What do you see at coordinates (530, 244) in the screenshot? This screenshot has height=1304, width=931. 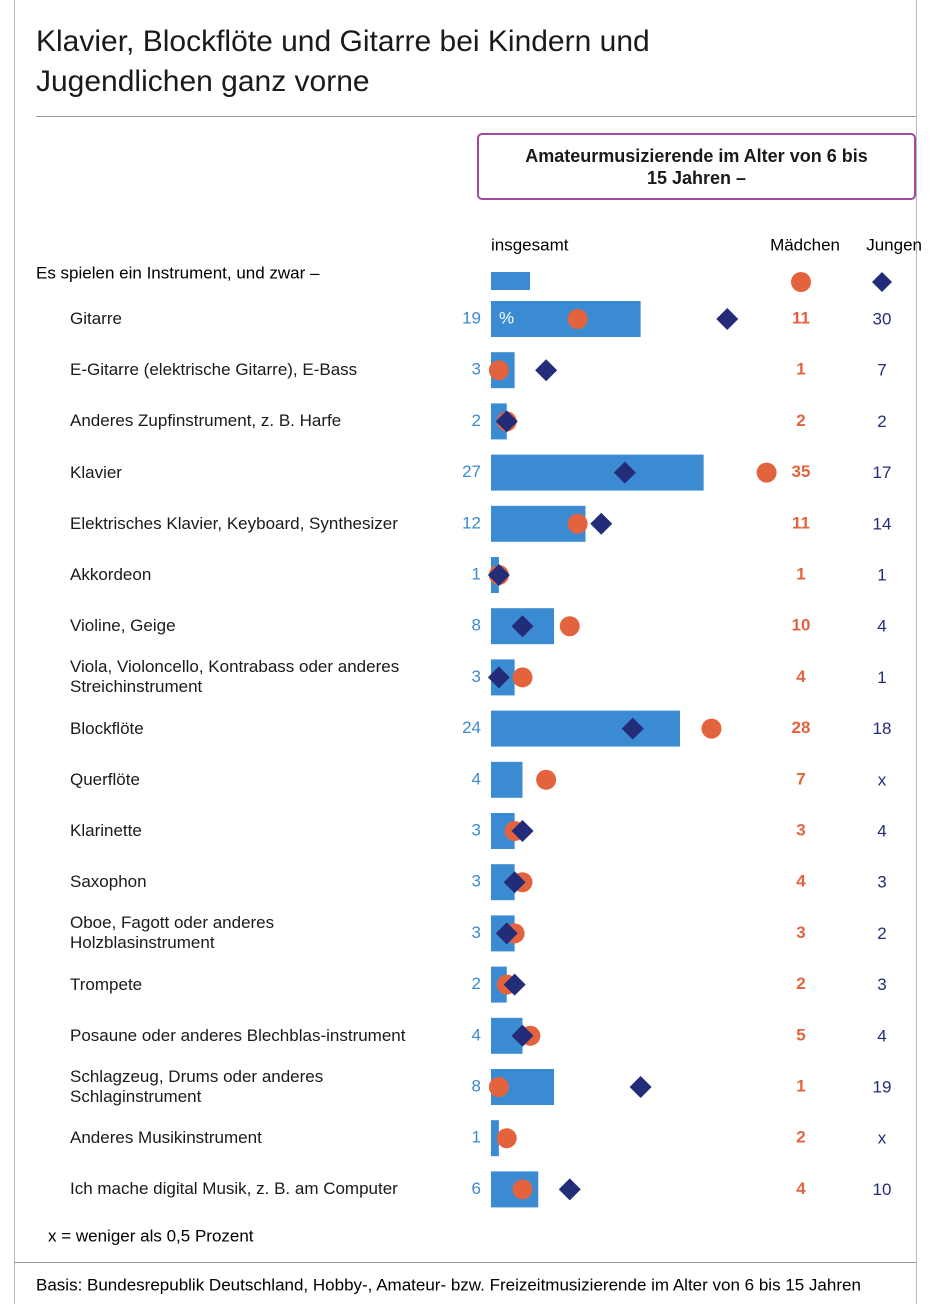 I see `legend-label: insgesamt` at bounding box center [530, 244].